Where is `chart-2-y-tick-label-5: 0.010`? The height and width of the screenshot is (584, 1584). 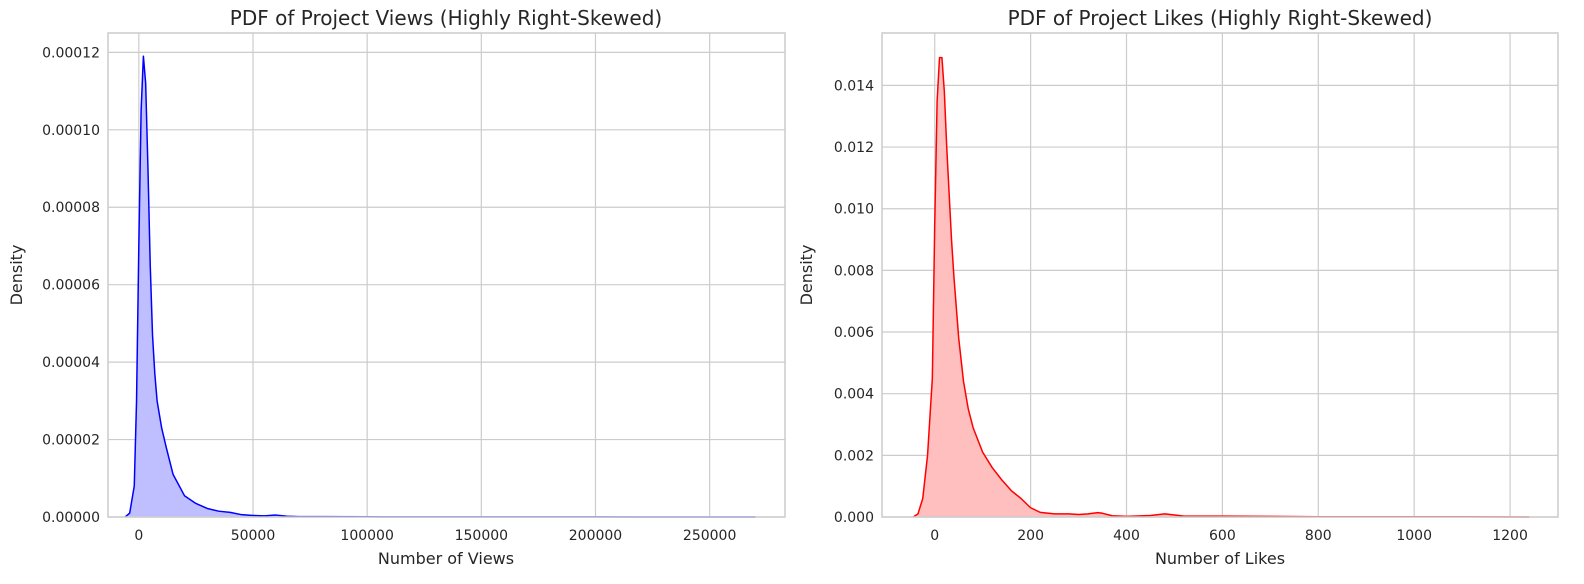 chart-2-y-tick-label-5: 0.010 is located at coordinates (854, 210).